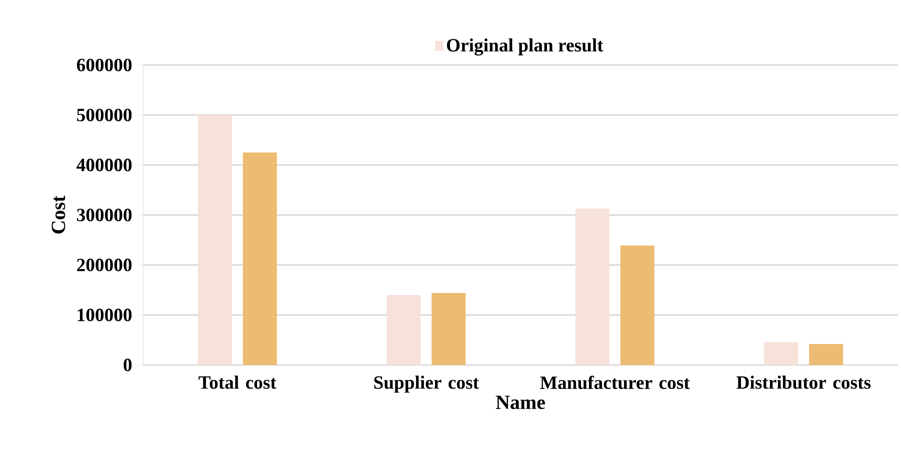 The image size is (901, 450). I want to click on y-tick-label: 300000, so click(104, 215).